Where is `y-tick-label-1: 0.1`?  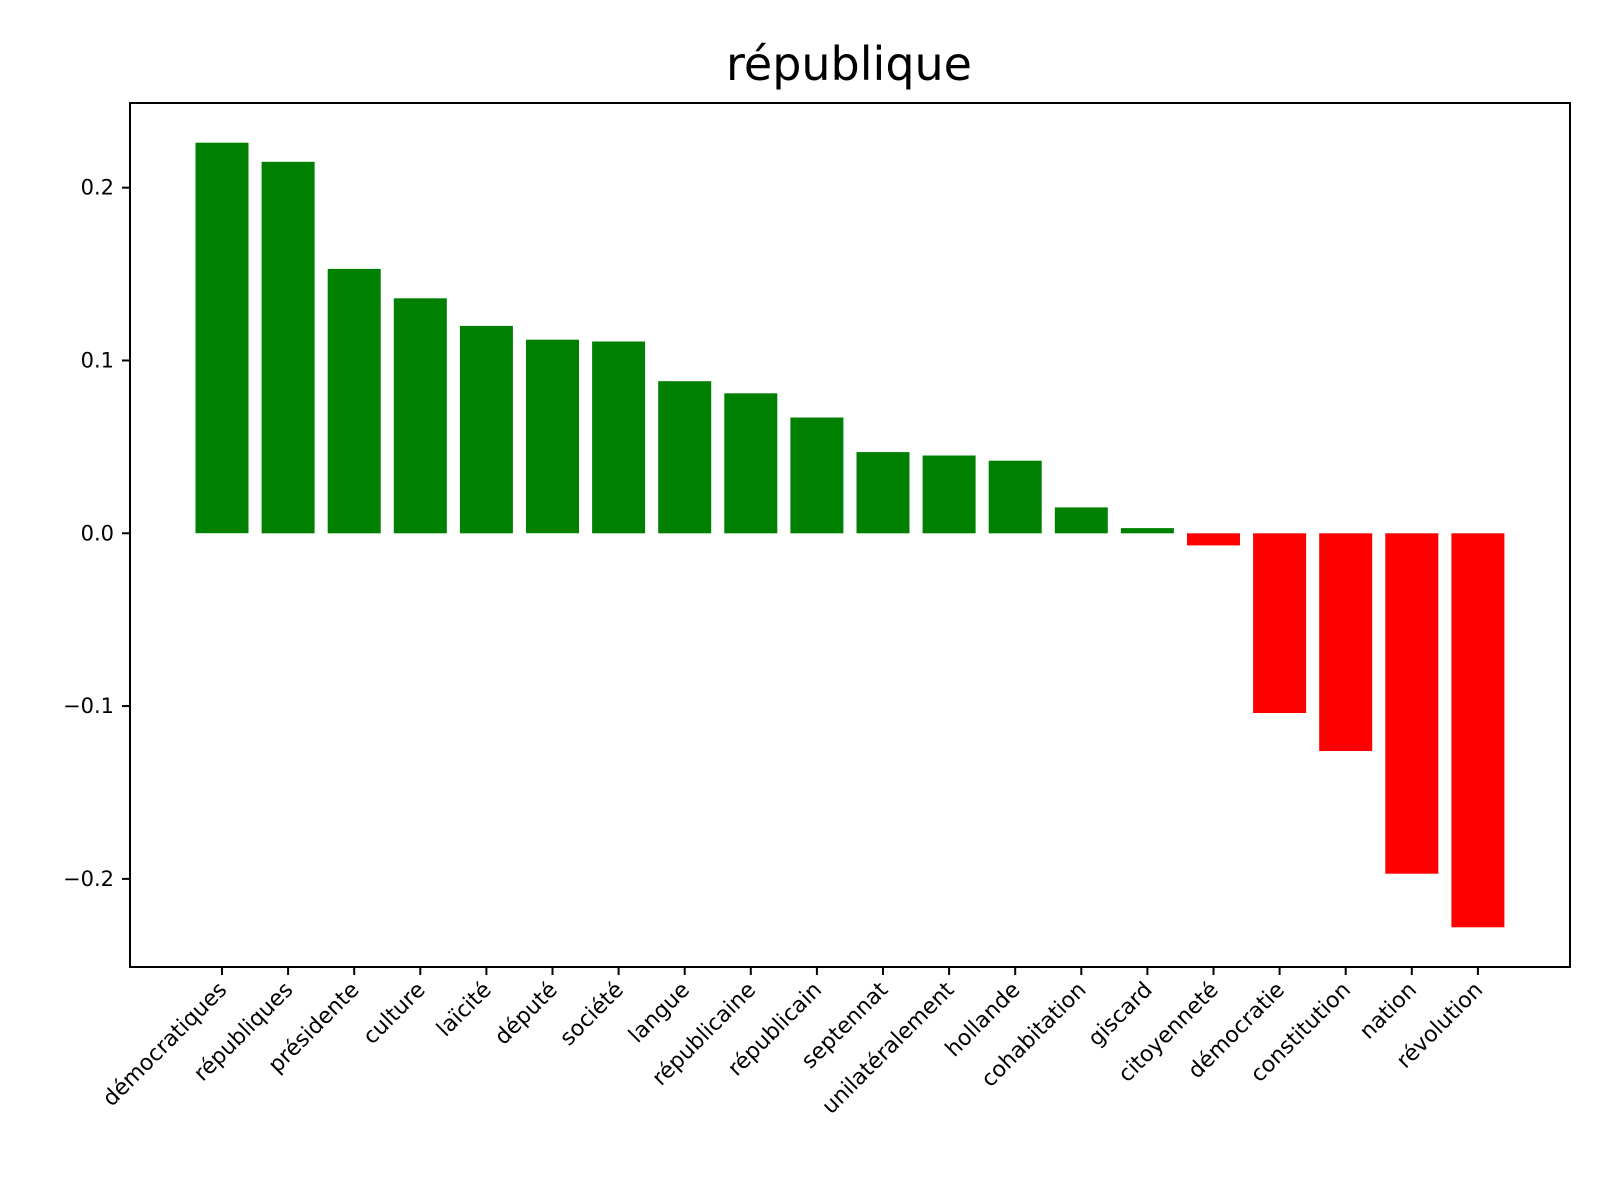
y-tick-label-1: 0.1 is located at coordinates (97, 360).